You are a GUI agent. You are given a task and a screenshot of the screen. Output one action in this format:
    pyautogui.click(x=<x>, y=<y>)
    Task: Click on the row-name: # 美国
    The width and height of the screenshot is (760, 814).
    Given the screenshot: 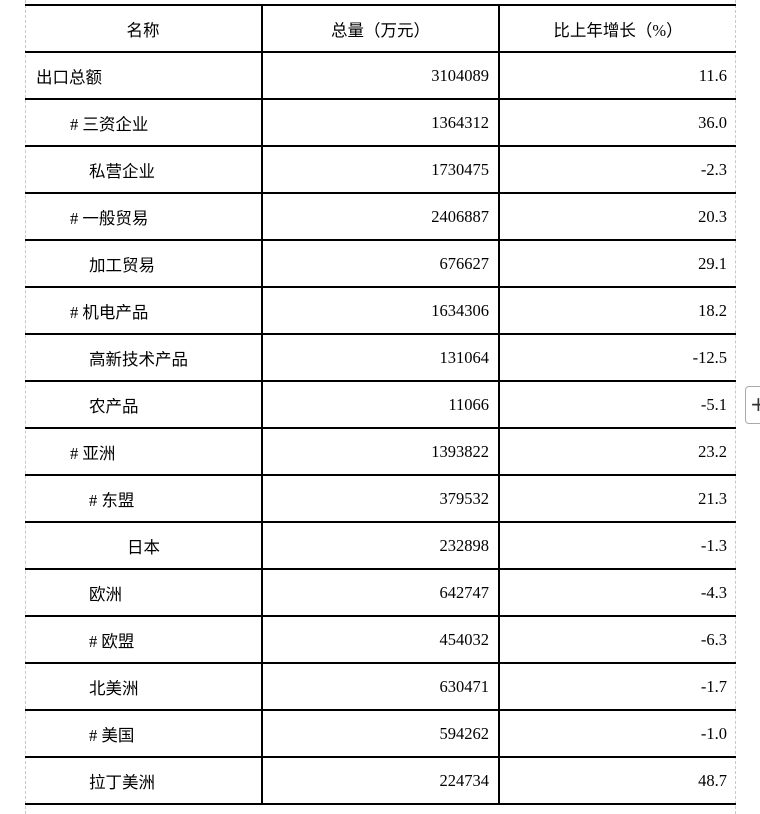 What is the action you would take?
    pyautogui.click(x=143, y=733)
    